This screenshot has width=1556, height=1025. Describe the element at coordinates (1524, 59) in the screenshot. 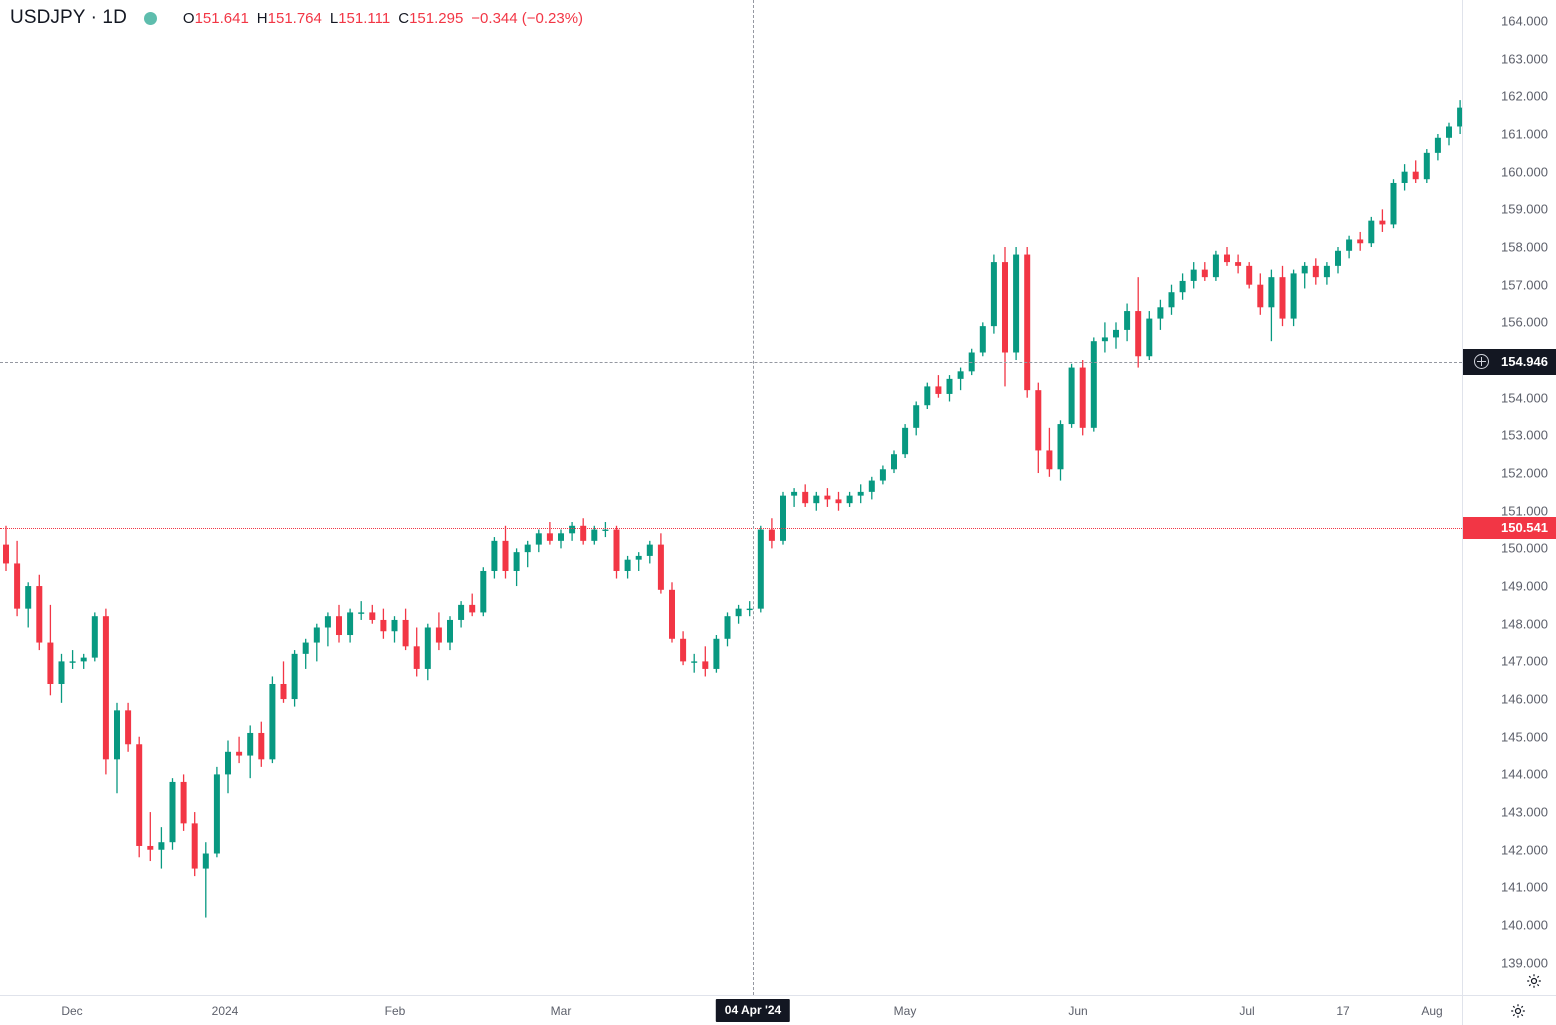

I see `price-tick: 163.000` at that location.